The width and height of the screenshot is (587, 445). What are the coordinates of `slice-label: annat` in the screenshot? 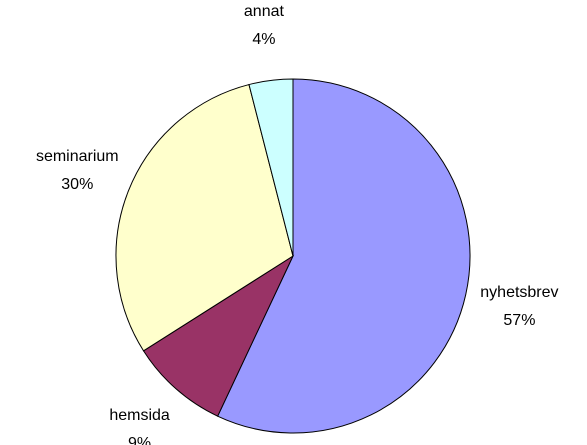 It's located at (264, 11).